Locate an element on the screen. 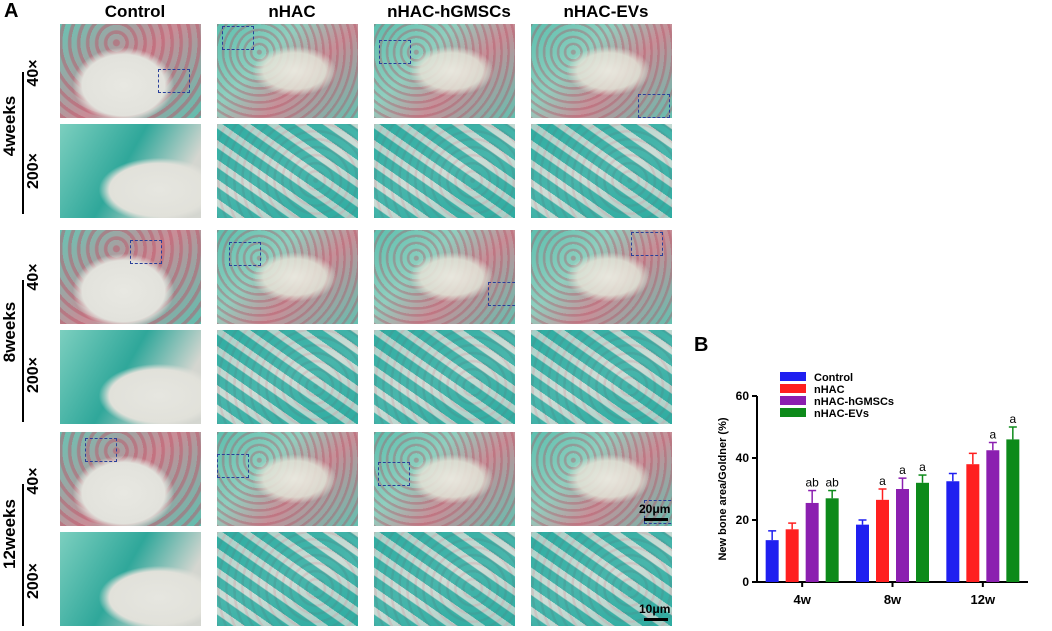 This screenshot has width=1052, height=631. mag-label-8weeks-low: 40× is located at coordinates (33, 277).